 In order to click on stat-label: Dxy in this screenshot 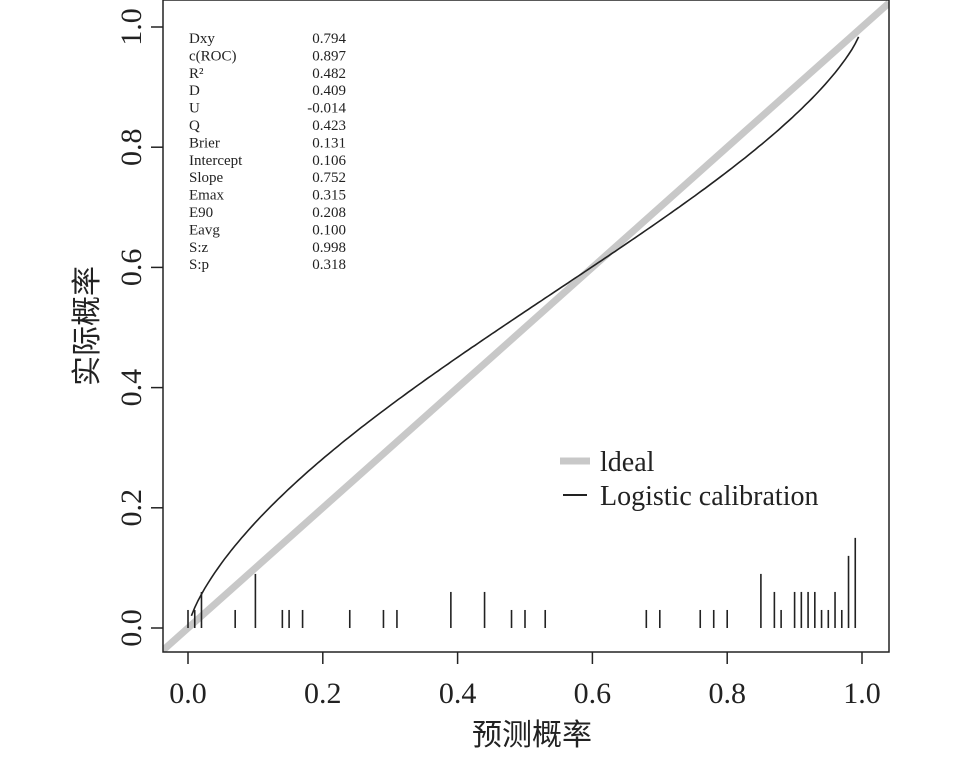, I will do `click(202, 39)`.